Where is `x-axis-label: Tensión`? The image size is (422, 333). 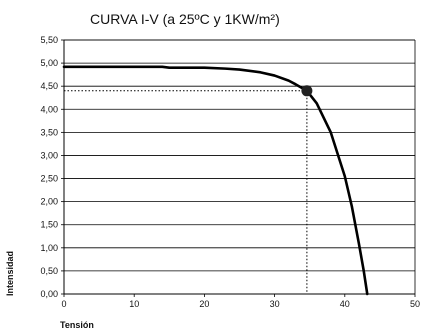 x-axis-label: Tensión is located at coordinates (77, 325).